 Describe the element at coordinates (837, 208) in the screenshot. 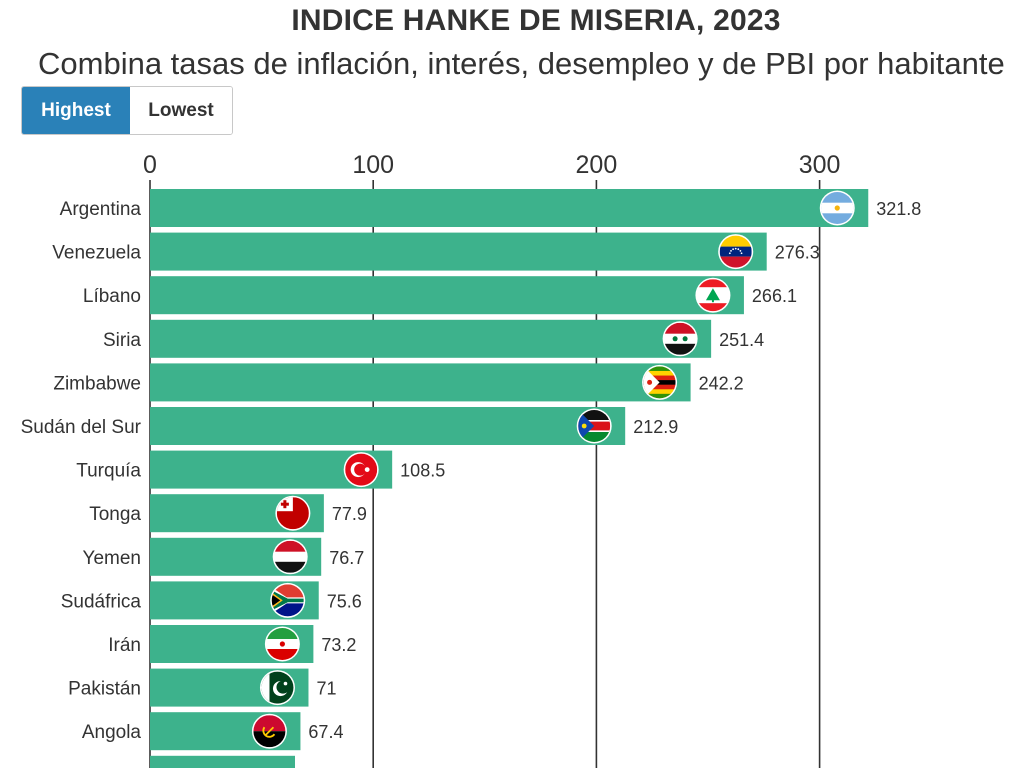

I see `argentina-flag-icon` at that location.